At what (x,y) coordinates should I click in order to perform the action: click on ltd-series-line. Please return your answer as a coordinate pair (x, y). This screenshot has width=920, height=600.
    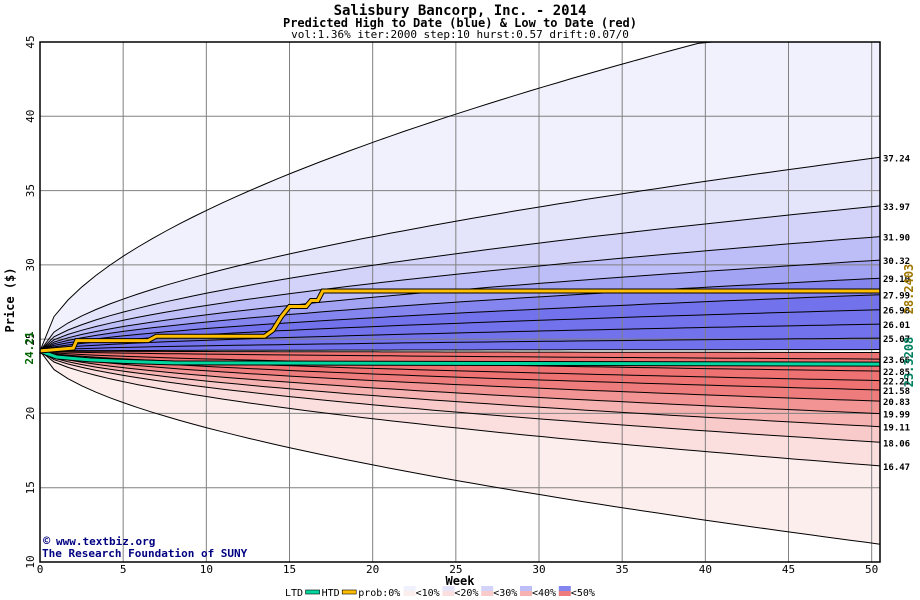
    Looking at the image, I should click on (460, 357).